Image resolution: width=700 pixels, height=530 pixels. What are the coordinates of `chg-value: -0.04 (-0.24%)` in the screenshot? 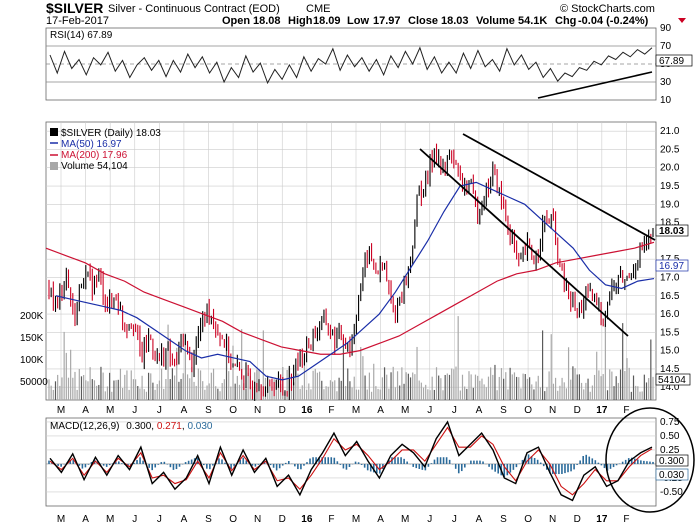 It's located at (613, 21).